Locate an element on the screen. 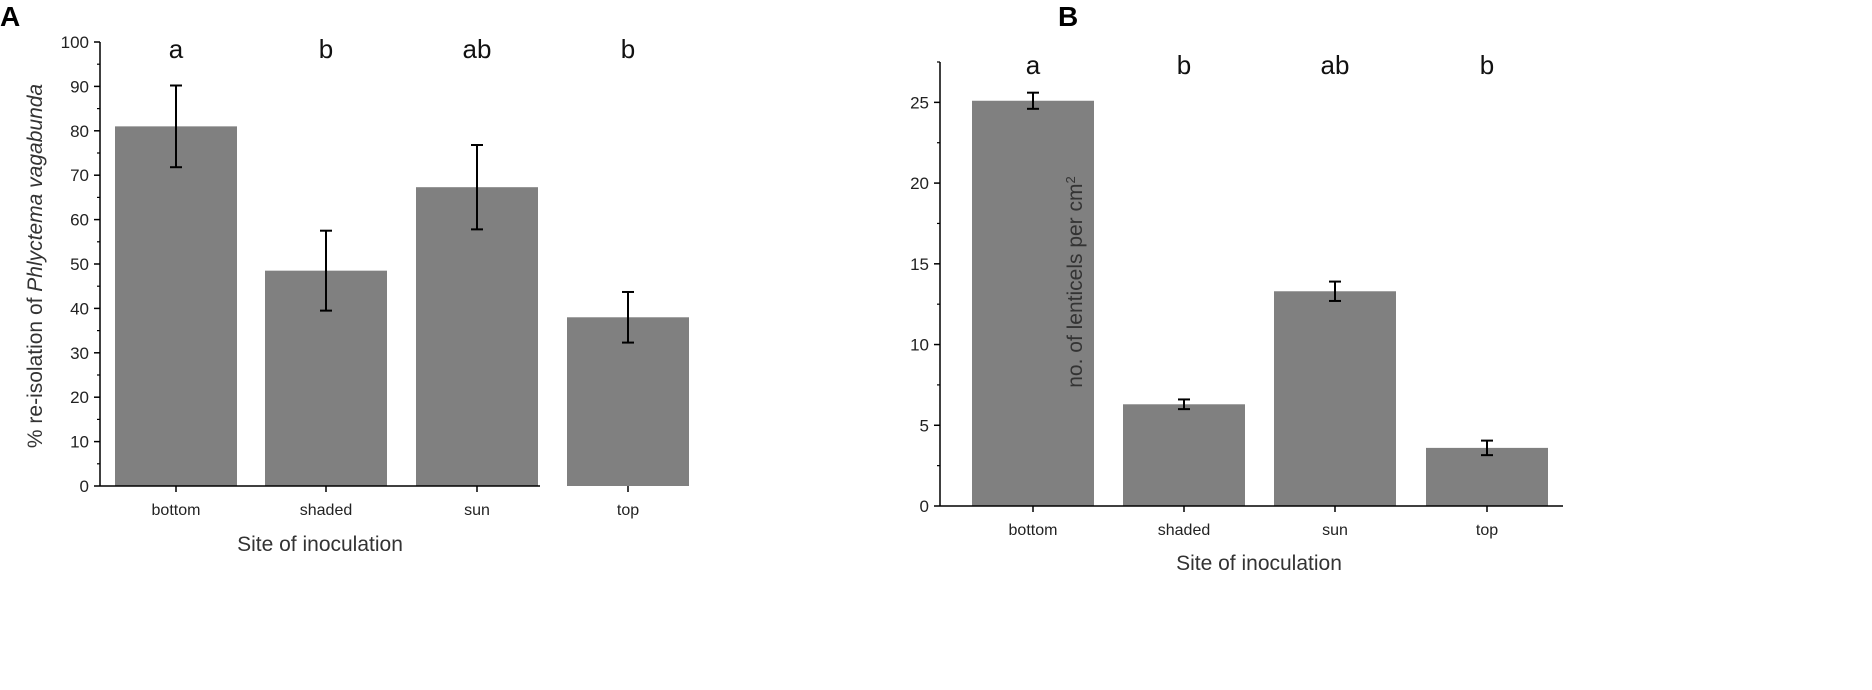 Image resolution: width=1872 pixels, height=690 pixels. significance-letters-b: a b ab b is located at coordinates (1260, 65).